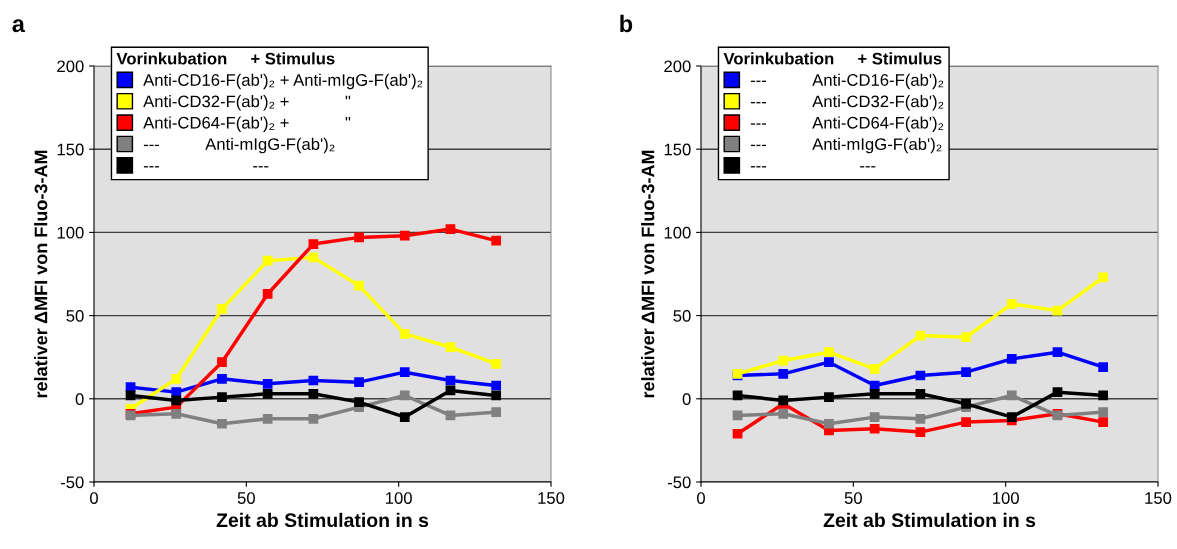  What do you see at coordinates (847, 103) in the screenshot?
I see `legend-label: --- Anti-CD32-F(ab')₂` at bounding box center [847, 103].